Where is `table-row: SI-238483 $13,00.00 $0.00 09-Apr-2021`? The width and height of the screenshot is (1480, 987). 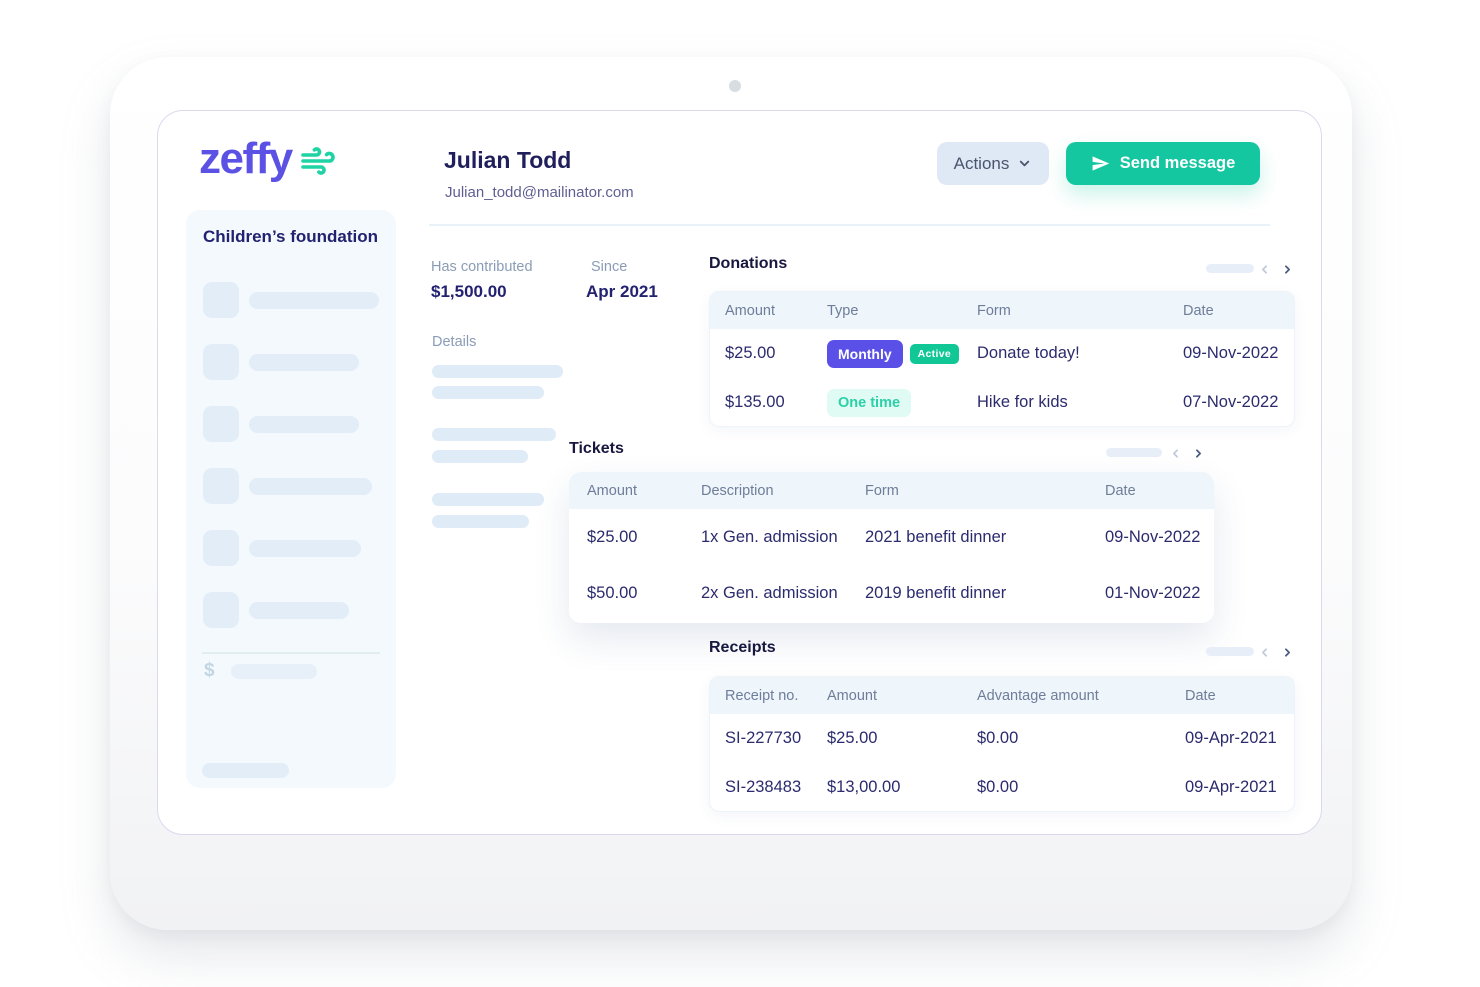
table-row: SI-238483 $13,00.00 $0.00 09-Apr-2021 is located at coordinates (1002, 787).